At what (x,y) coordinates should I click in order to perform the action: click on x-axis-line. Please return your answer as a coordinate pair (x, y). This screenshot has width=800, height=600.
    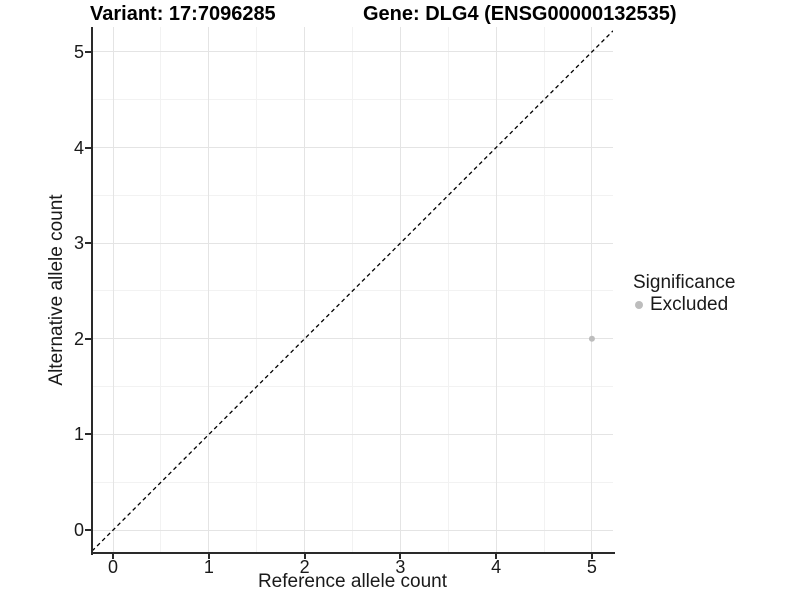
    Looking at the image, I should click on (353, 553).